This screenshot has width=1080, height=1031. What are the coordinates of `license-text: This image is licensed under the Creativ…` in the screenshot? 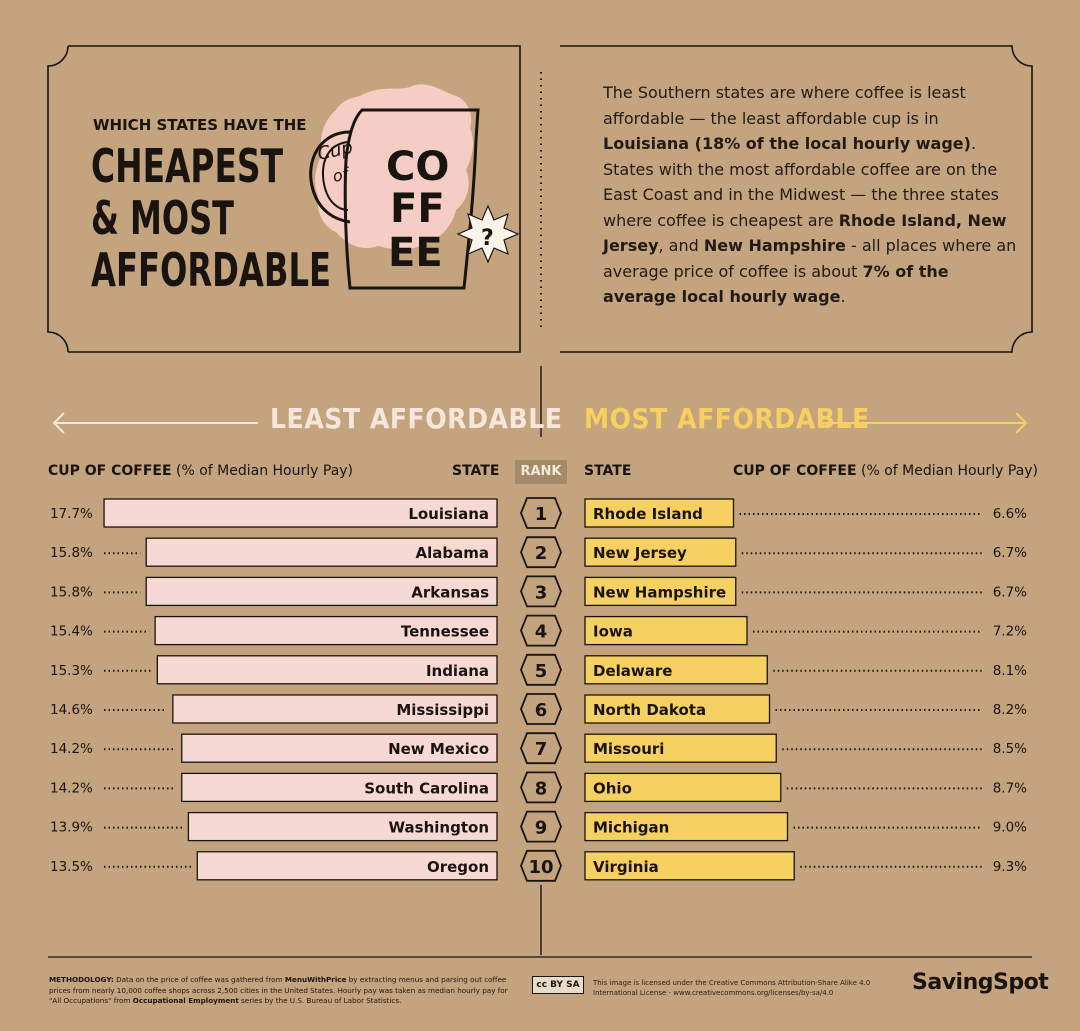 It's located at (732, 988).